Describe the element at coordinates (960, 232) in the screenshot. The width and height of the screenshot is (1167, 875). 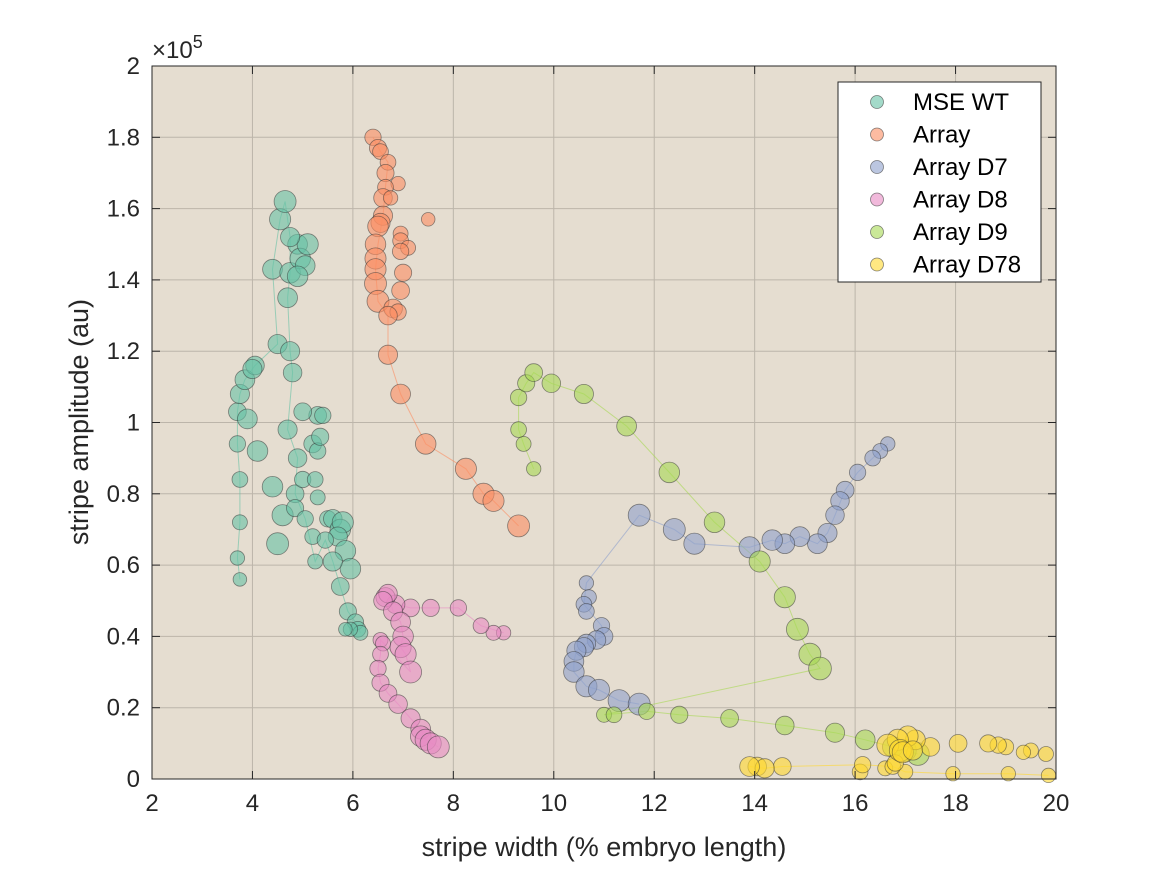
I see `legend-label-array-d9: Array D9` at that location.